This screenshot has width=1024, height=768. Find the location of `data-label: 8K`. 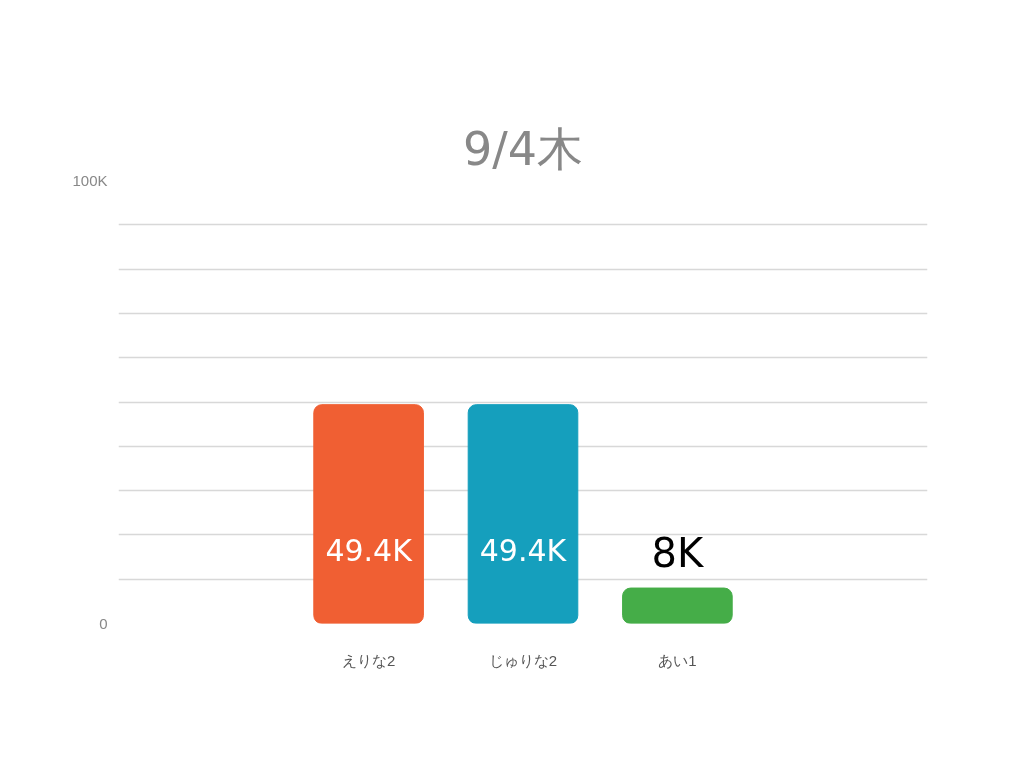

data-label: 8K is located at coordinates (678, 553).